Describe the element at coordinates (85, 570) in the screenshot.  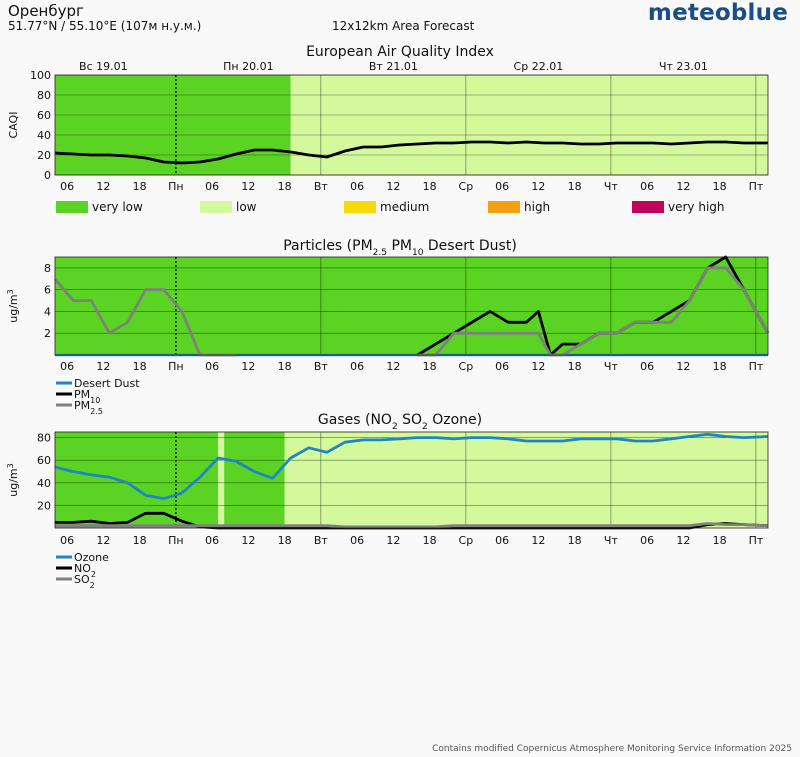
I see `legend-label: NO2` at that location.